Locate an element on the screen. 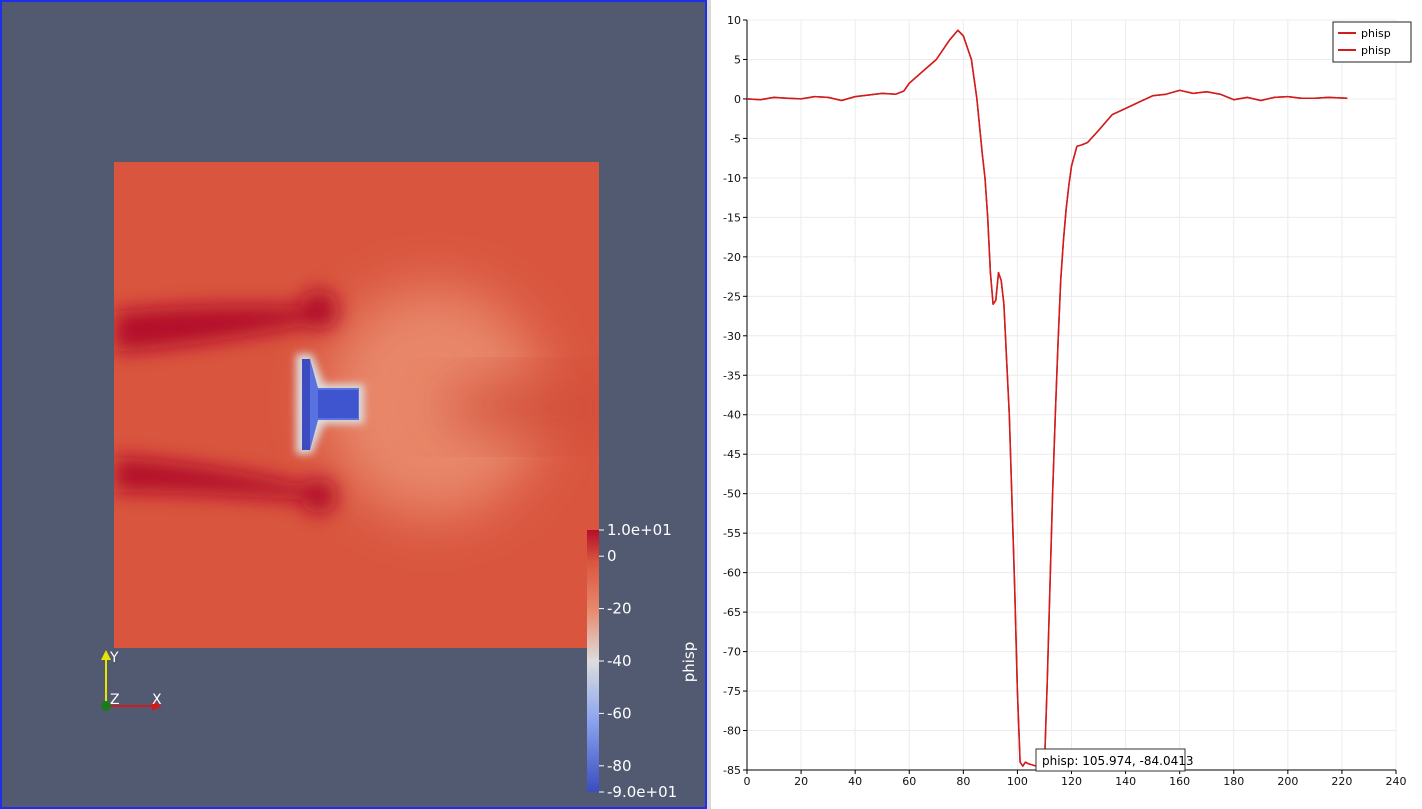  y-tick-label: -60 is located at coordinates (732, 573).